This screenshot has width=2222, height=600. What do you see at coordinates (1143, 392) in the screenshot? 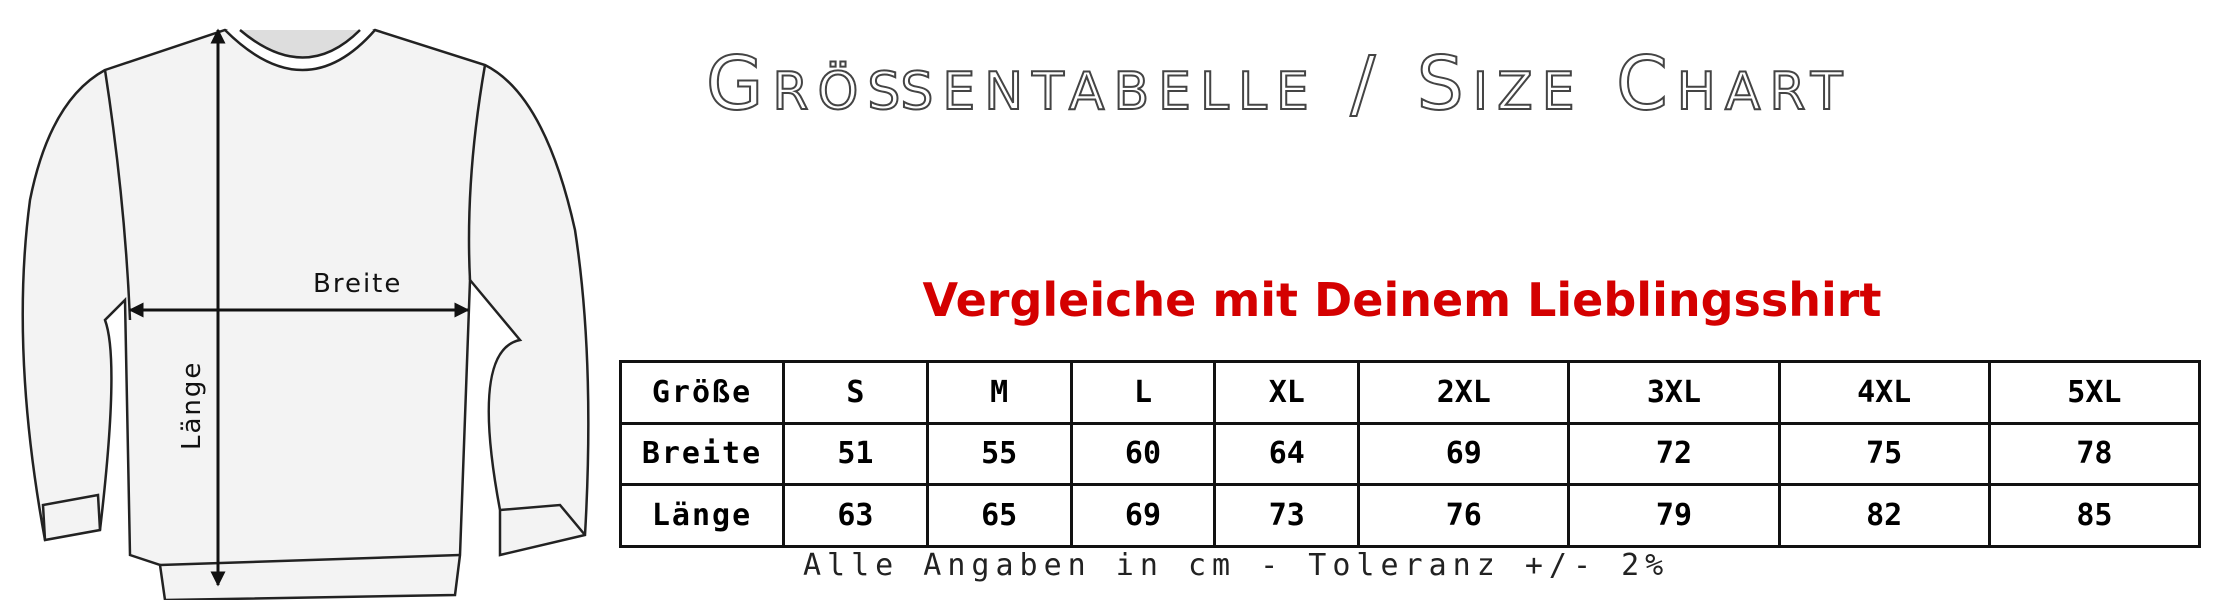
I see `header-cell: L` at bounding box center [1143, 392].